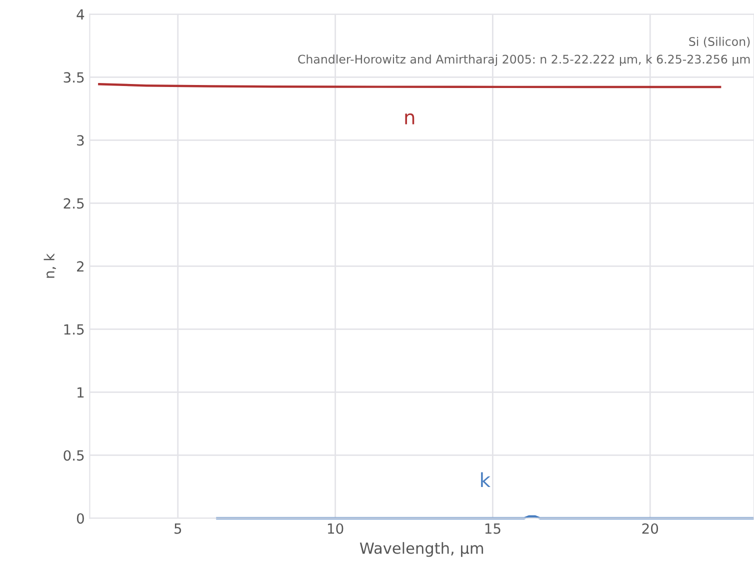  What do you see at coordinates (80, 266) in the screenshot?
I see `y-tick-label: 2` at bounding box center [80, 266].